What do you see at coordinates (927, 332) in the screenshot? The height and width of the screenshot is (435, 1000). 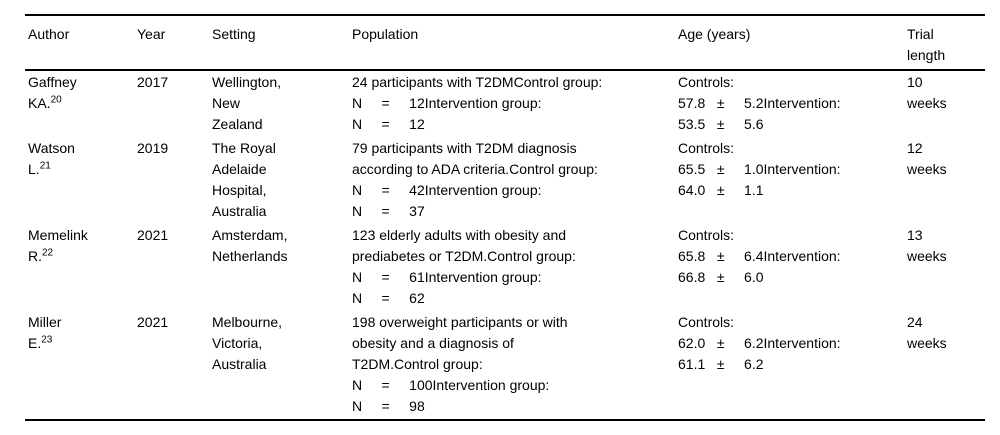 I see `cell-trial-length: 24 weeks` at bounding box center [927, 332].